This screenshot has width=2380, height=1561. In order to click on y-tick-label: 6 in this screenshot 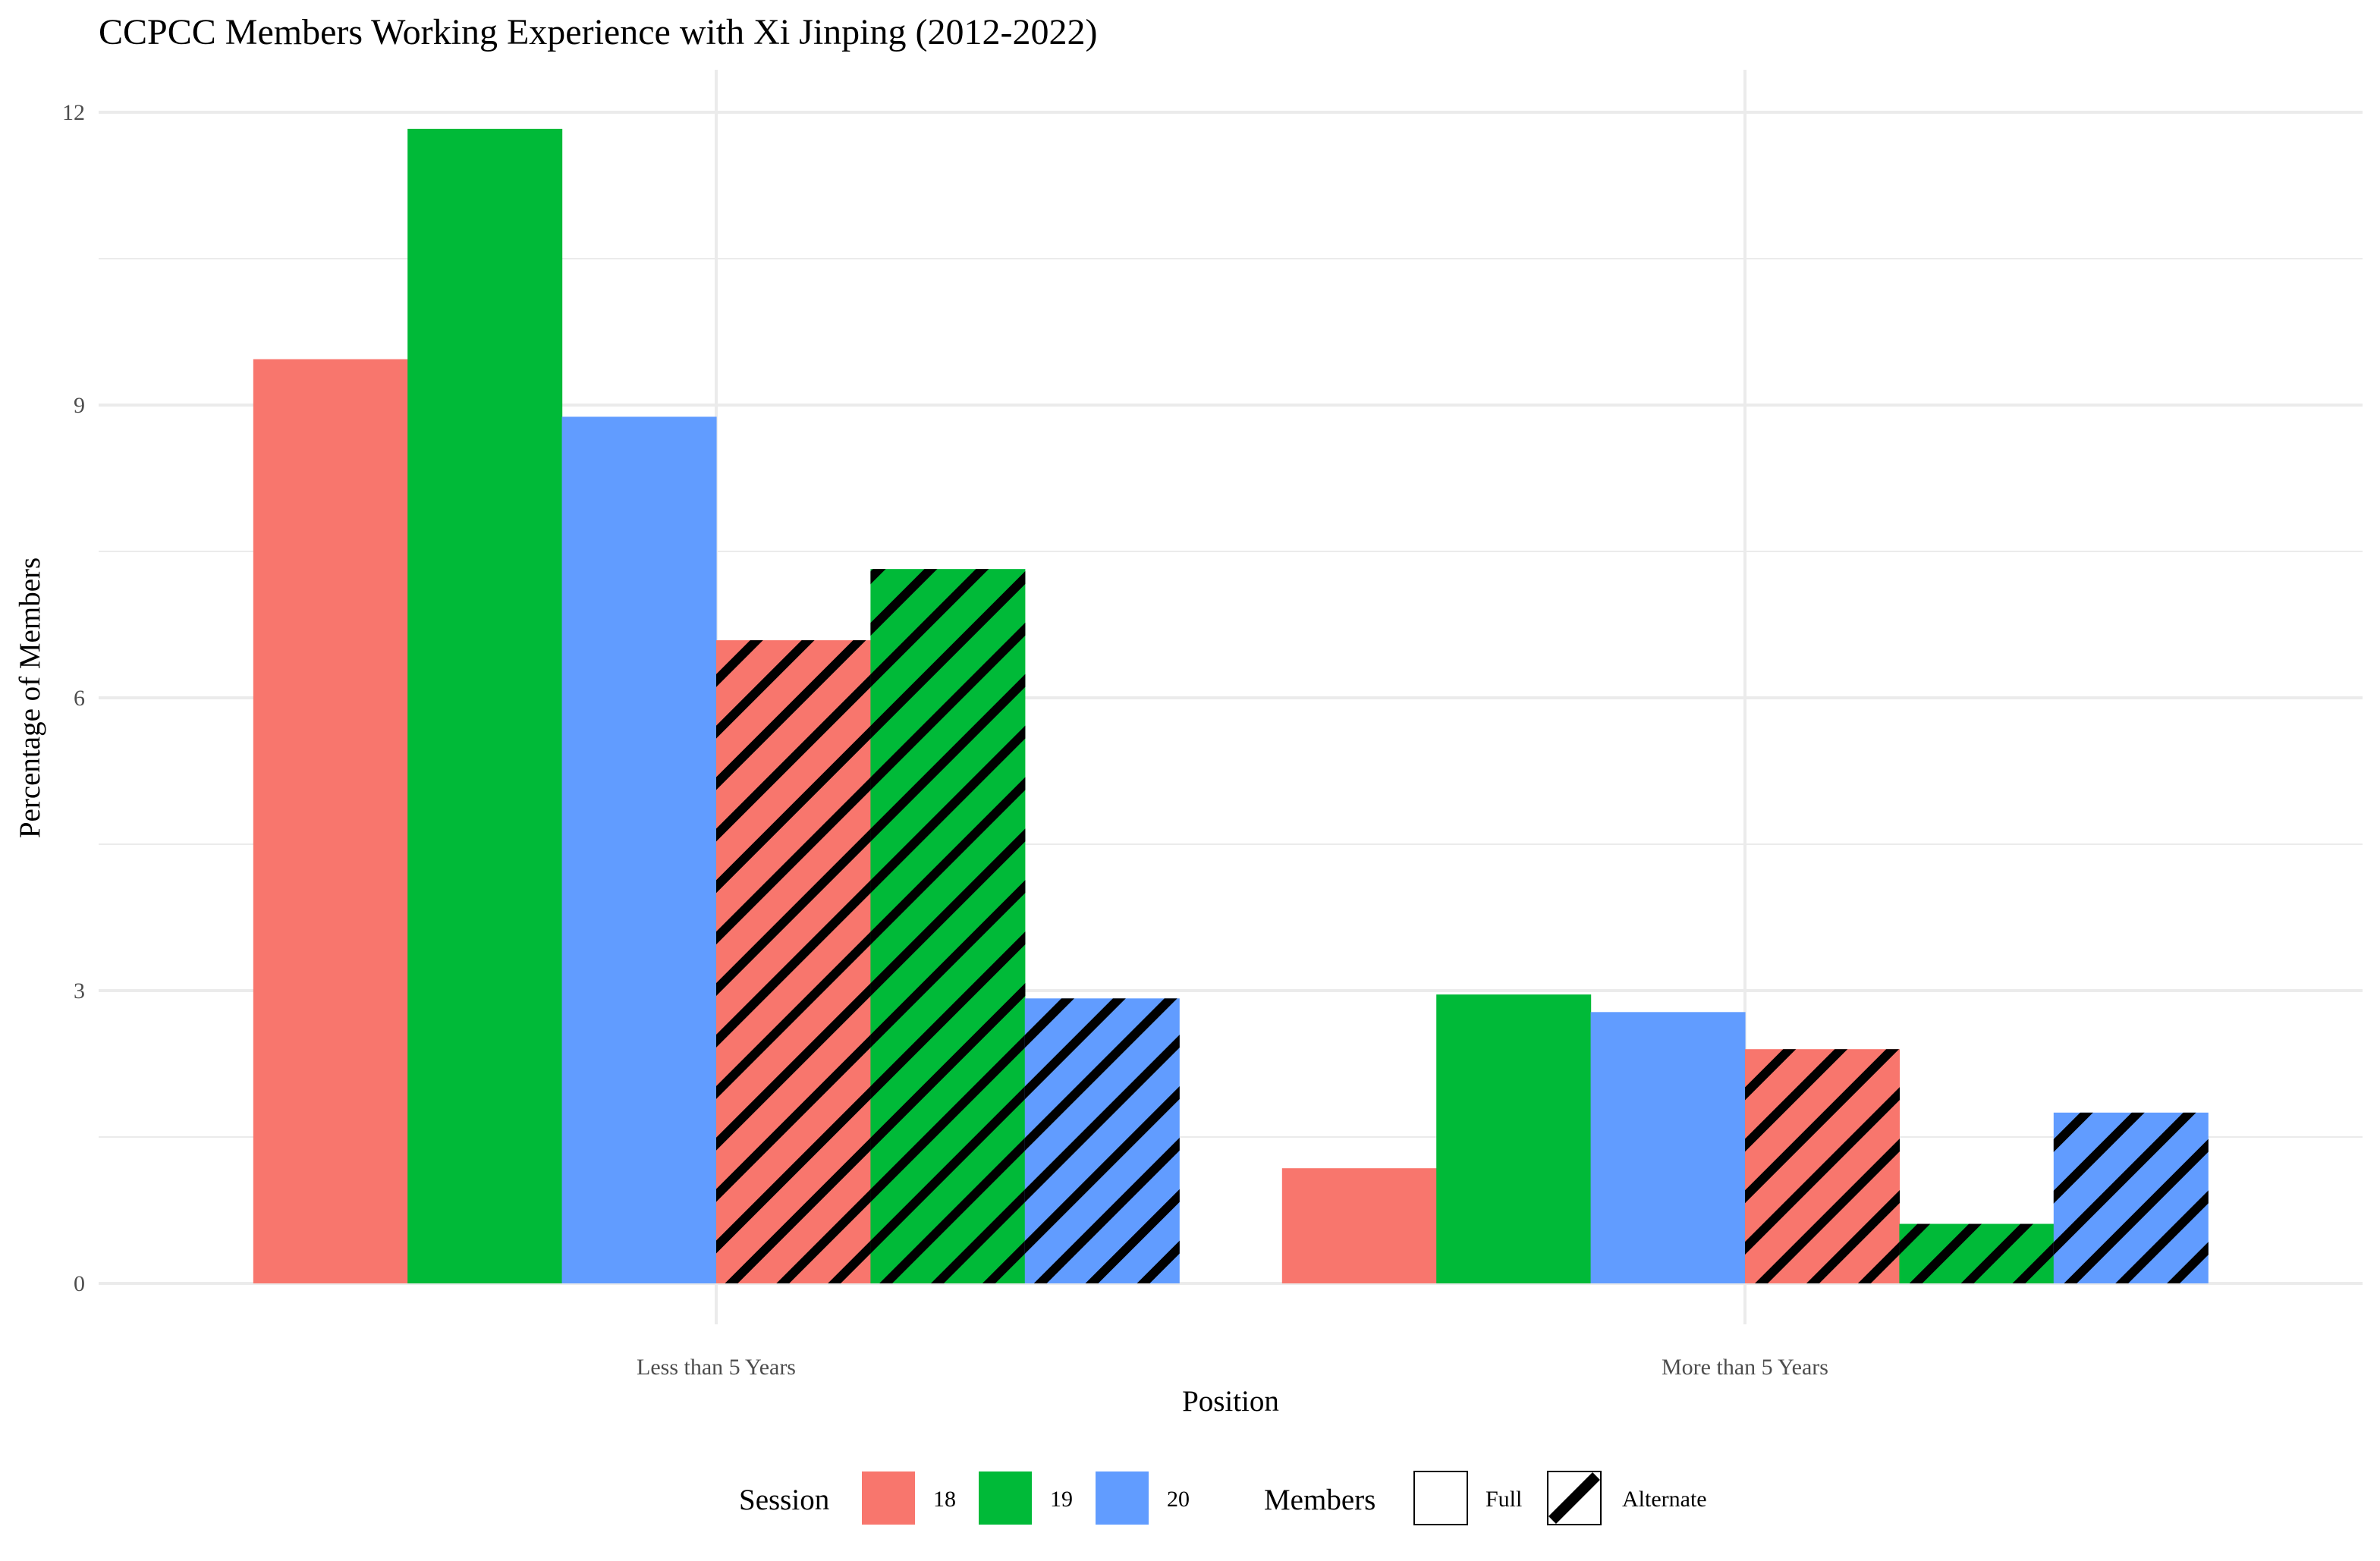, I will do `click(79, 698)`.